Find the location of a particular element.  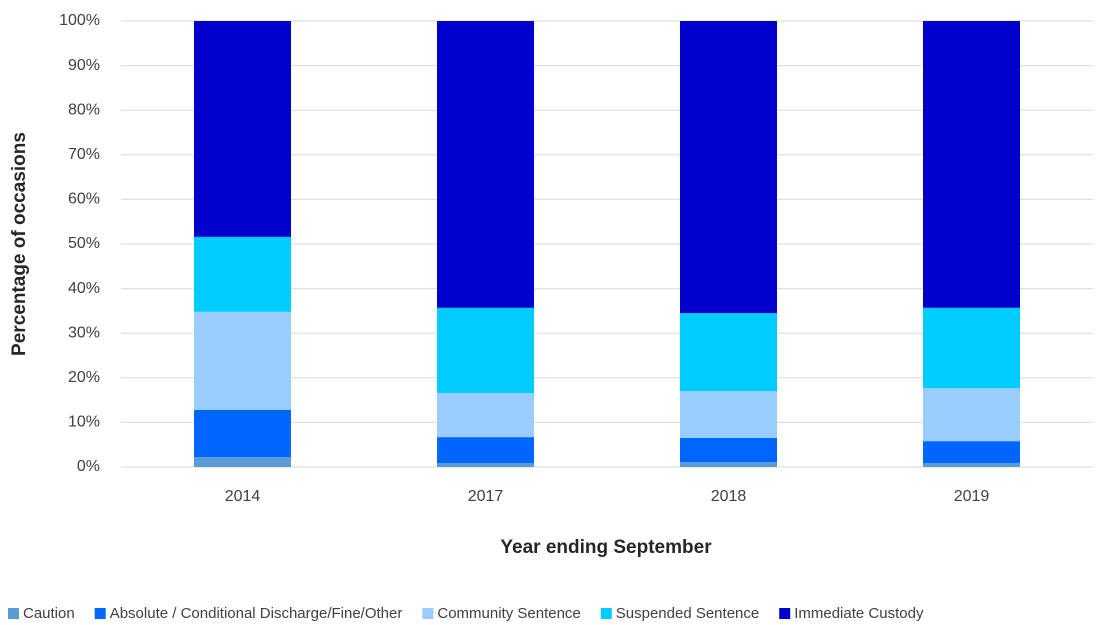

x-tick-label: 2019 is located at coordinates (972, 496).